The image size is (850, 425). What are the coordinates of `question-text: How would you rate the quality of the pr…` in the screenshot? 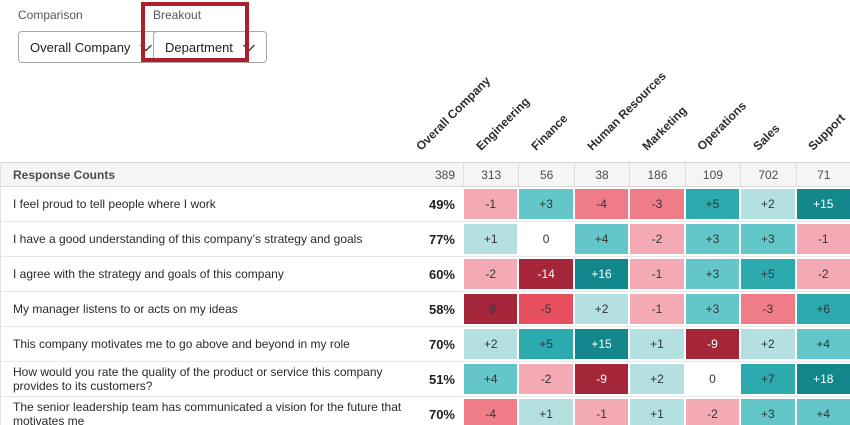 It's located at (198, 379).